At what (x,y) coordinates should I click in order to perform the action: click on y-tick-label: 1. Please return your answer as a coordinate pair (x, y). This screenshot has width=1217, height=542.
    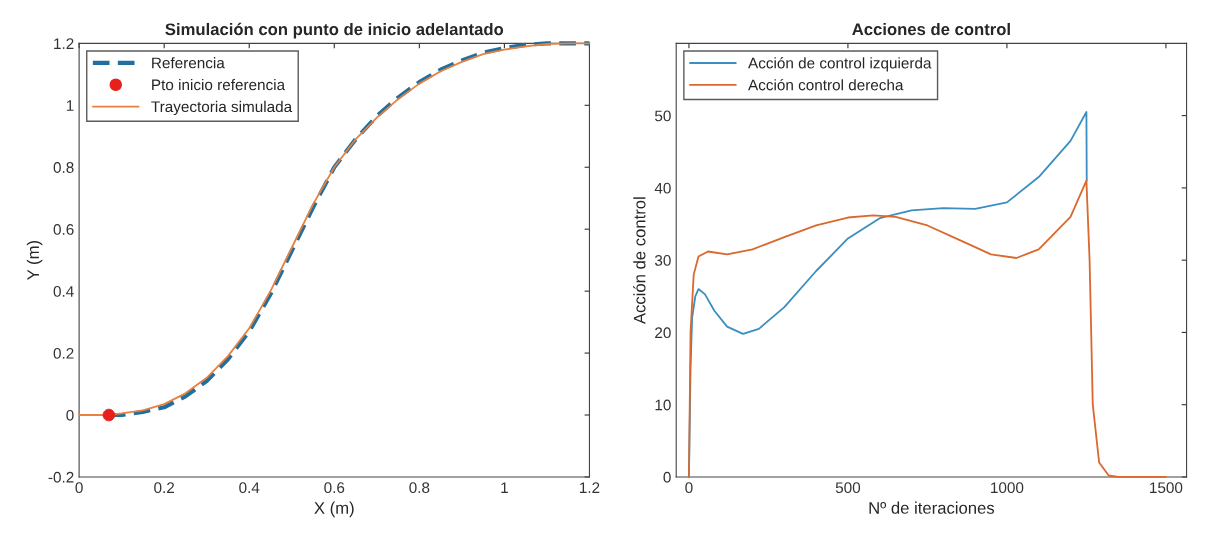
    Looking at the image, I should click on (70, 105).